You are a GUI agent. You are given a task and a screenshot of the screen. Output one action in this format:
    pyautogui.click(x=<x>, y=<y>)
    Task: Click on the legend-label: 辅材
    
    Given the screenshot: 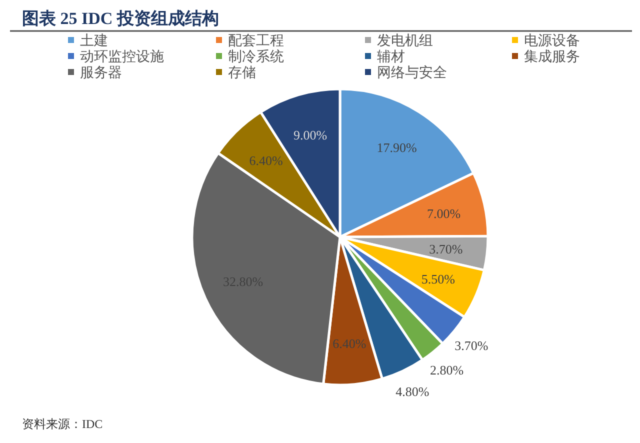 What is the action you would take?
    pyautogui.click(x=391, y=57)
    